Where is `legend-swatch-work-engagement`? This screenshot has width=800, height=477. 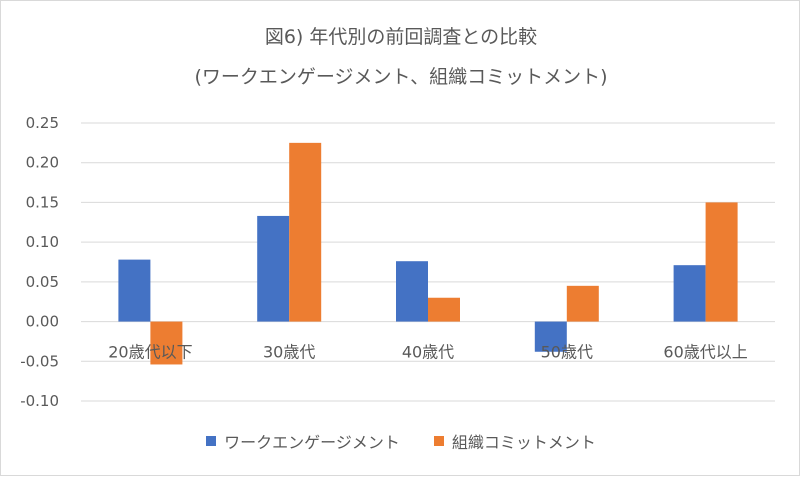 legend-swatch-work-engagement is located at coordinates (211, 441).